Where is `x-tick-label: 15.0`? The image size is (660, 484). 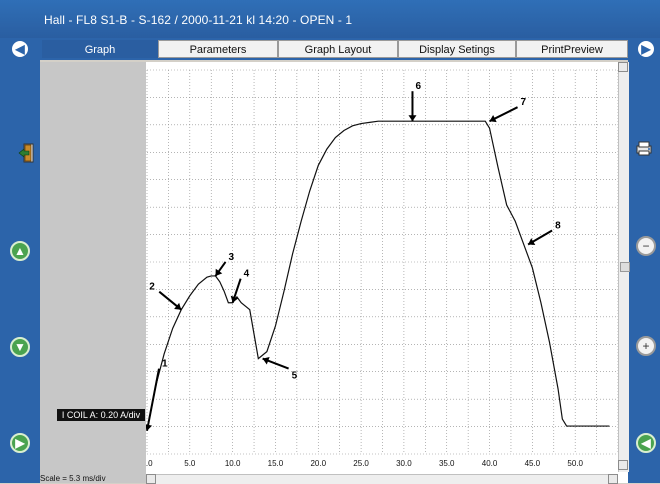 x-tick-label: 15.0 is located at coordinates (276, 463).